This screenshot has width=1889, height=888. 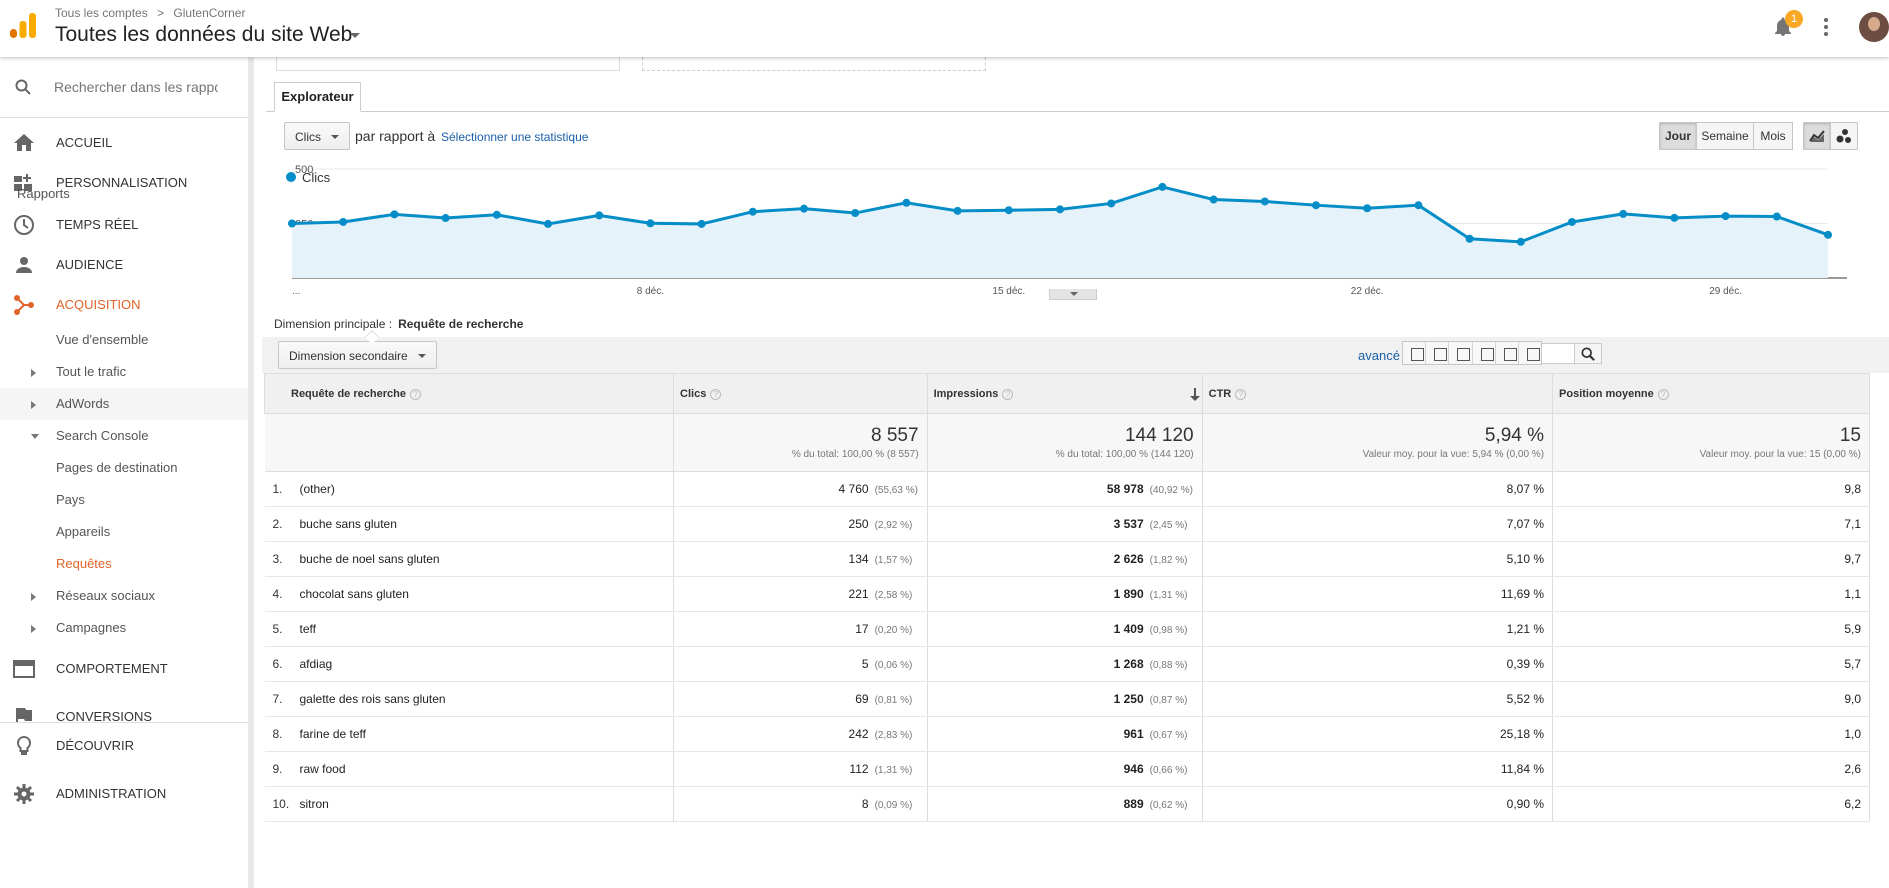 I want to click on query-link: afdiag, so click(x=316, y=664).